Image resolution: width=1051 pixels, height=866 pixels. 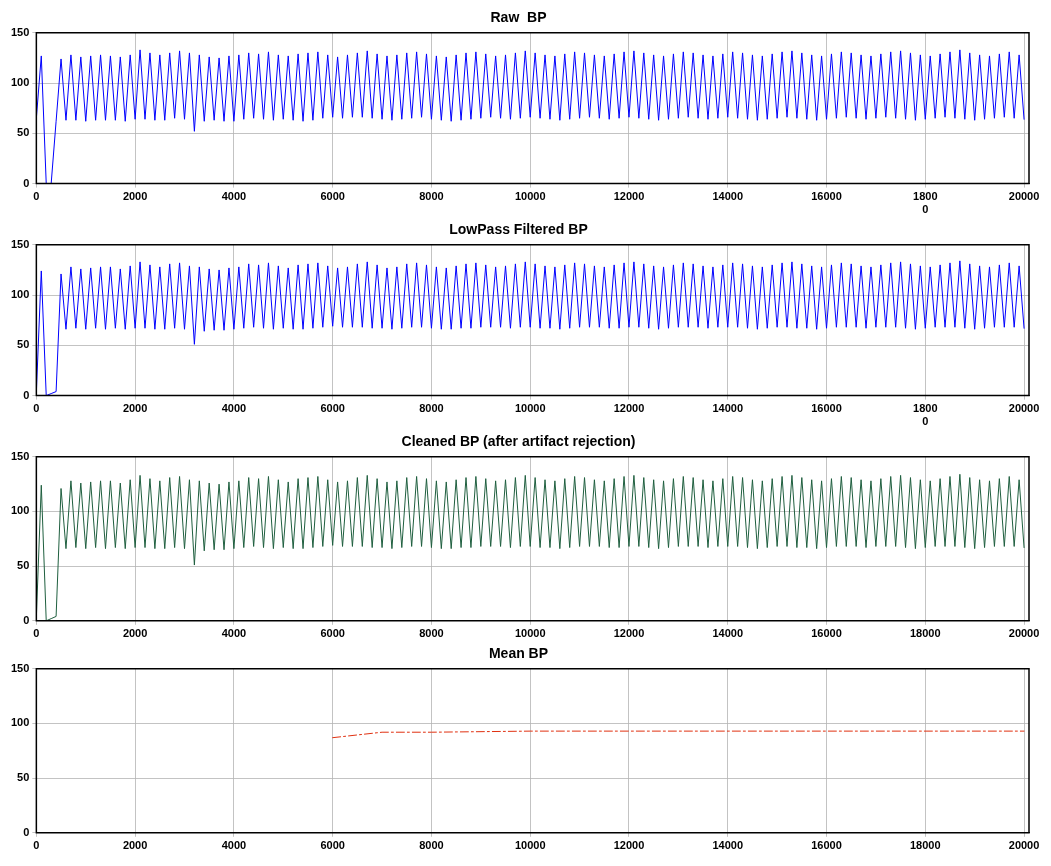 What do you see at coordinates (518, 653) in the screenshot?
I see `chart-title: Mean BP` at bounding box center [518, 653].